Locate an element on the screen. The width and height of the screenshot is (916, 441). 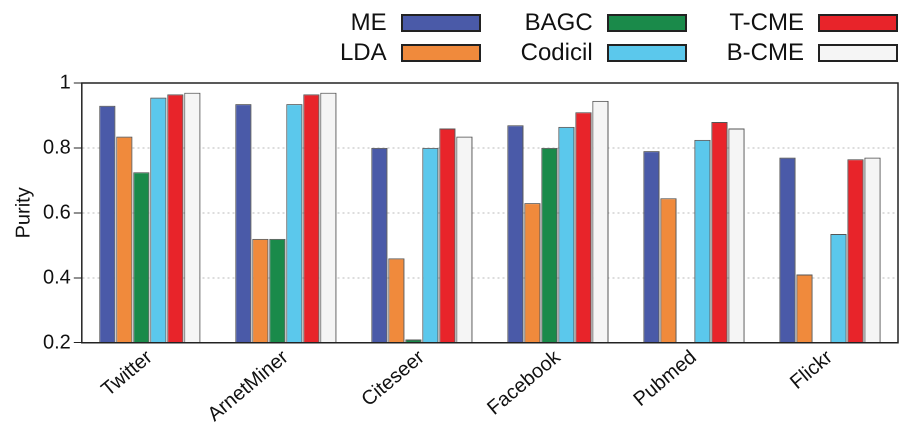
legend-label: ME is located at coordinates (368, 23).